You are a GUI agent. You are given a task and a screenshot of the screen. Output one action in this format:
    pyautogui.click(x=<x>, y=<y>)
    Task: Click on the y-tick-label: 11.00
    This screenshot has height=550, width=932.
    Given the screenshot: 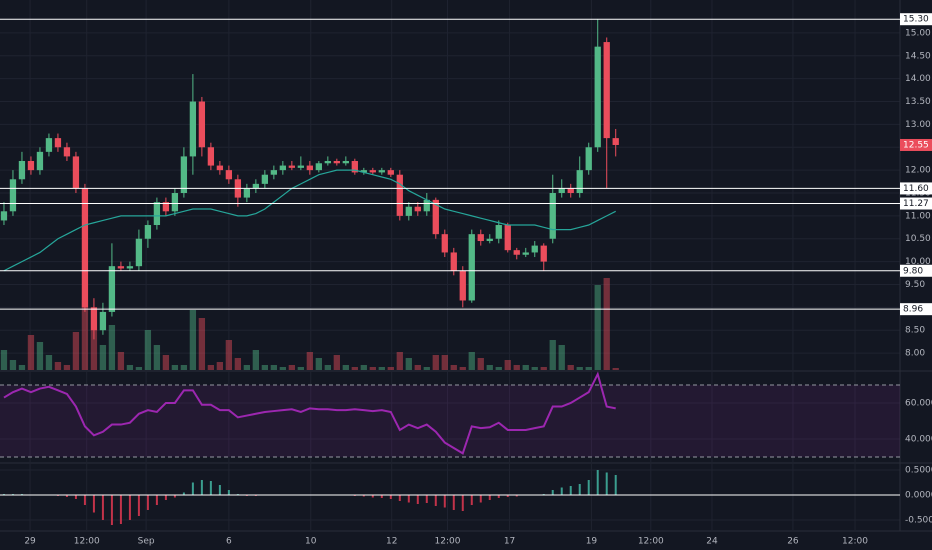 What is the action you would take?
    pyautogui.click(x=918, y=216)
    